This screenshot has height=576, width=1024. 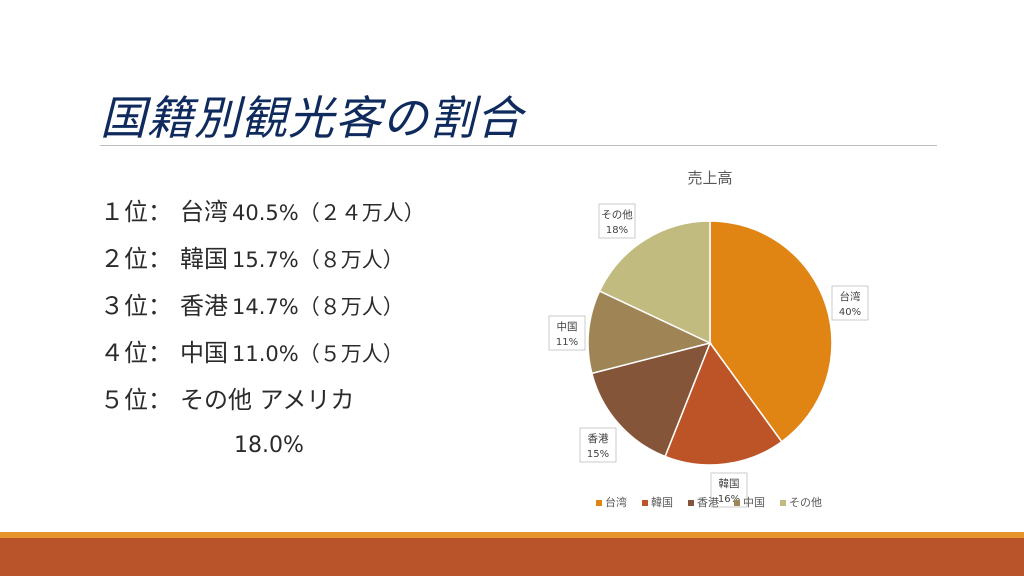 I want to click on data-label-category: 台湾, so click(x=850, y=296).